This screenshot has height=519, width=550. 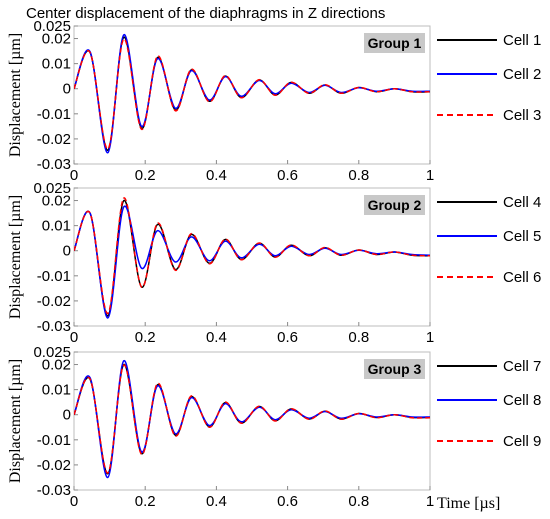 I want to click on group-label: Group 2, so click(x=394, y=205).